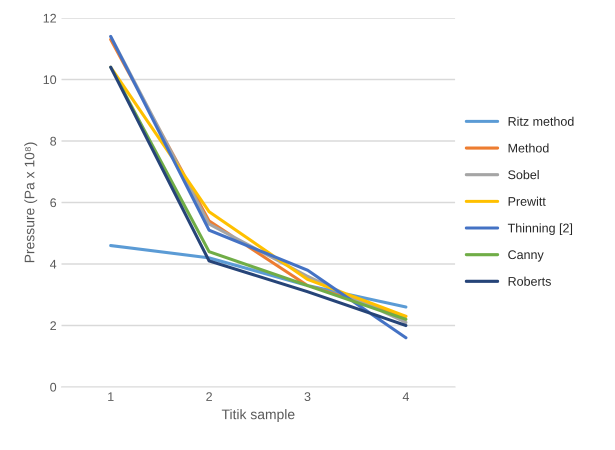 The height and width of the screenshot is (450, 615). What do you see at coordinates (307, 397) in the screenshot?
I see `x-tick-label: 3` at bounding box center [307, 397].